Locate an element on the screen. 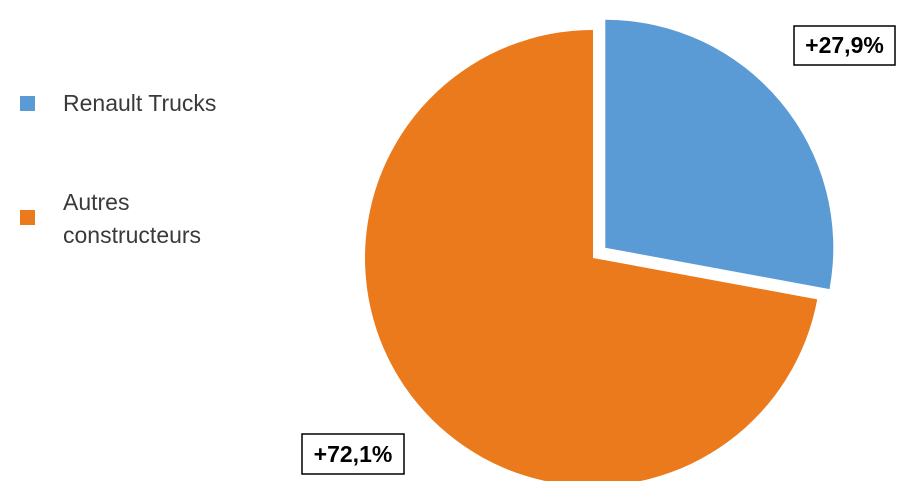  data-label-text-autres-constructeurs: +72,1% is located at coordinates (353, 454).